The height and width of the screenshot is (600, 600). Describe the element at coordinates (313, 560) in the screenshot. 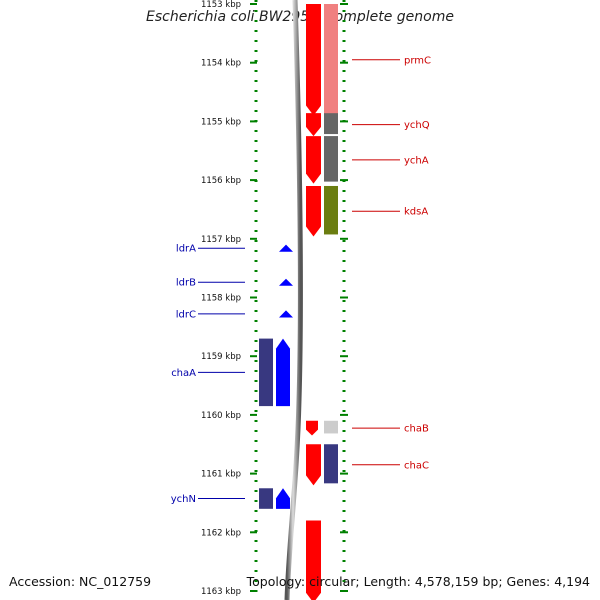

I see `gene-arrow-unlabeled` at that location.